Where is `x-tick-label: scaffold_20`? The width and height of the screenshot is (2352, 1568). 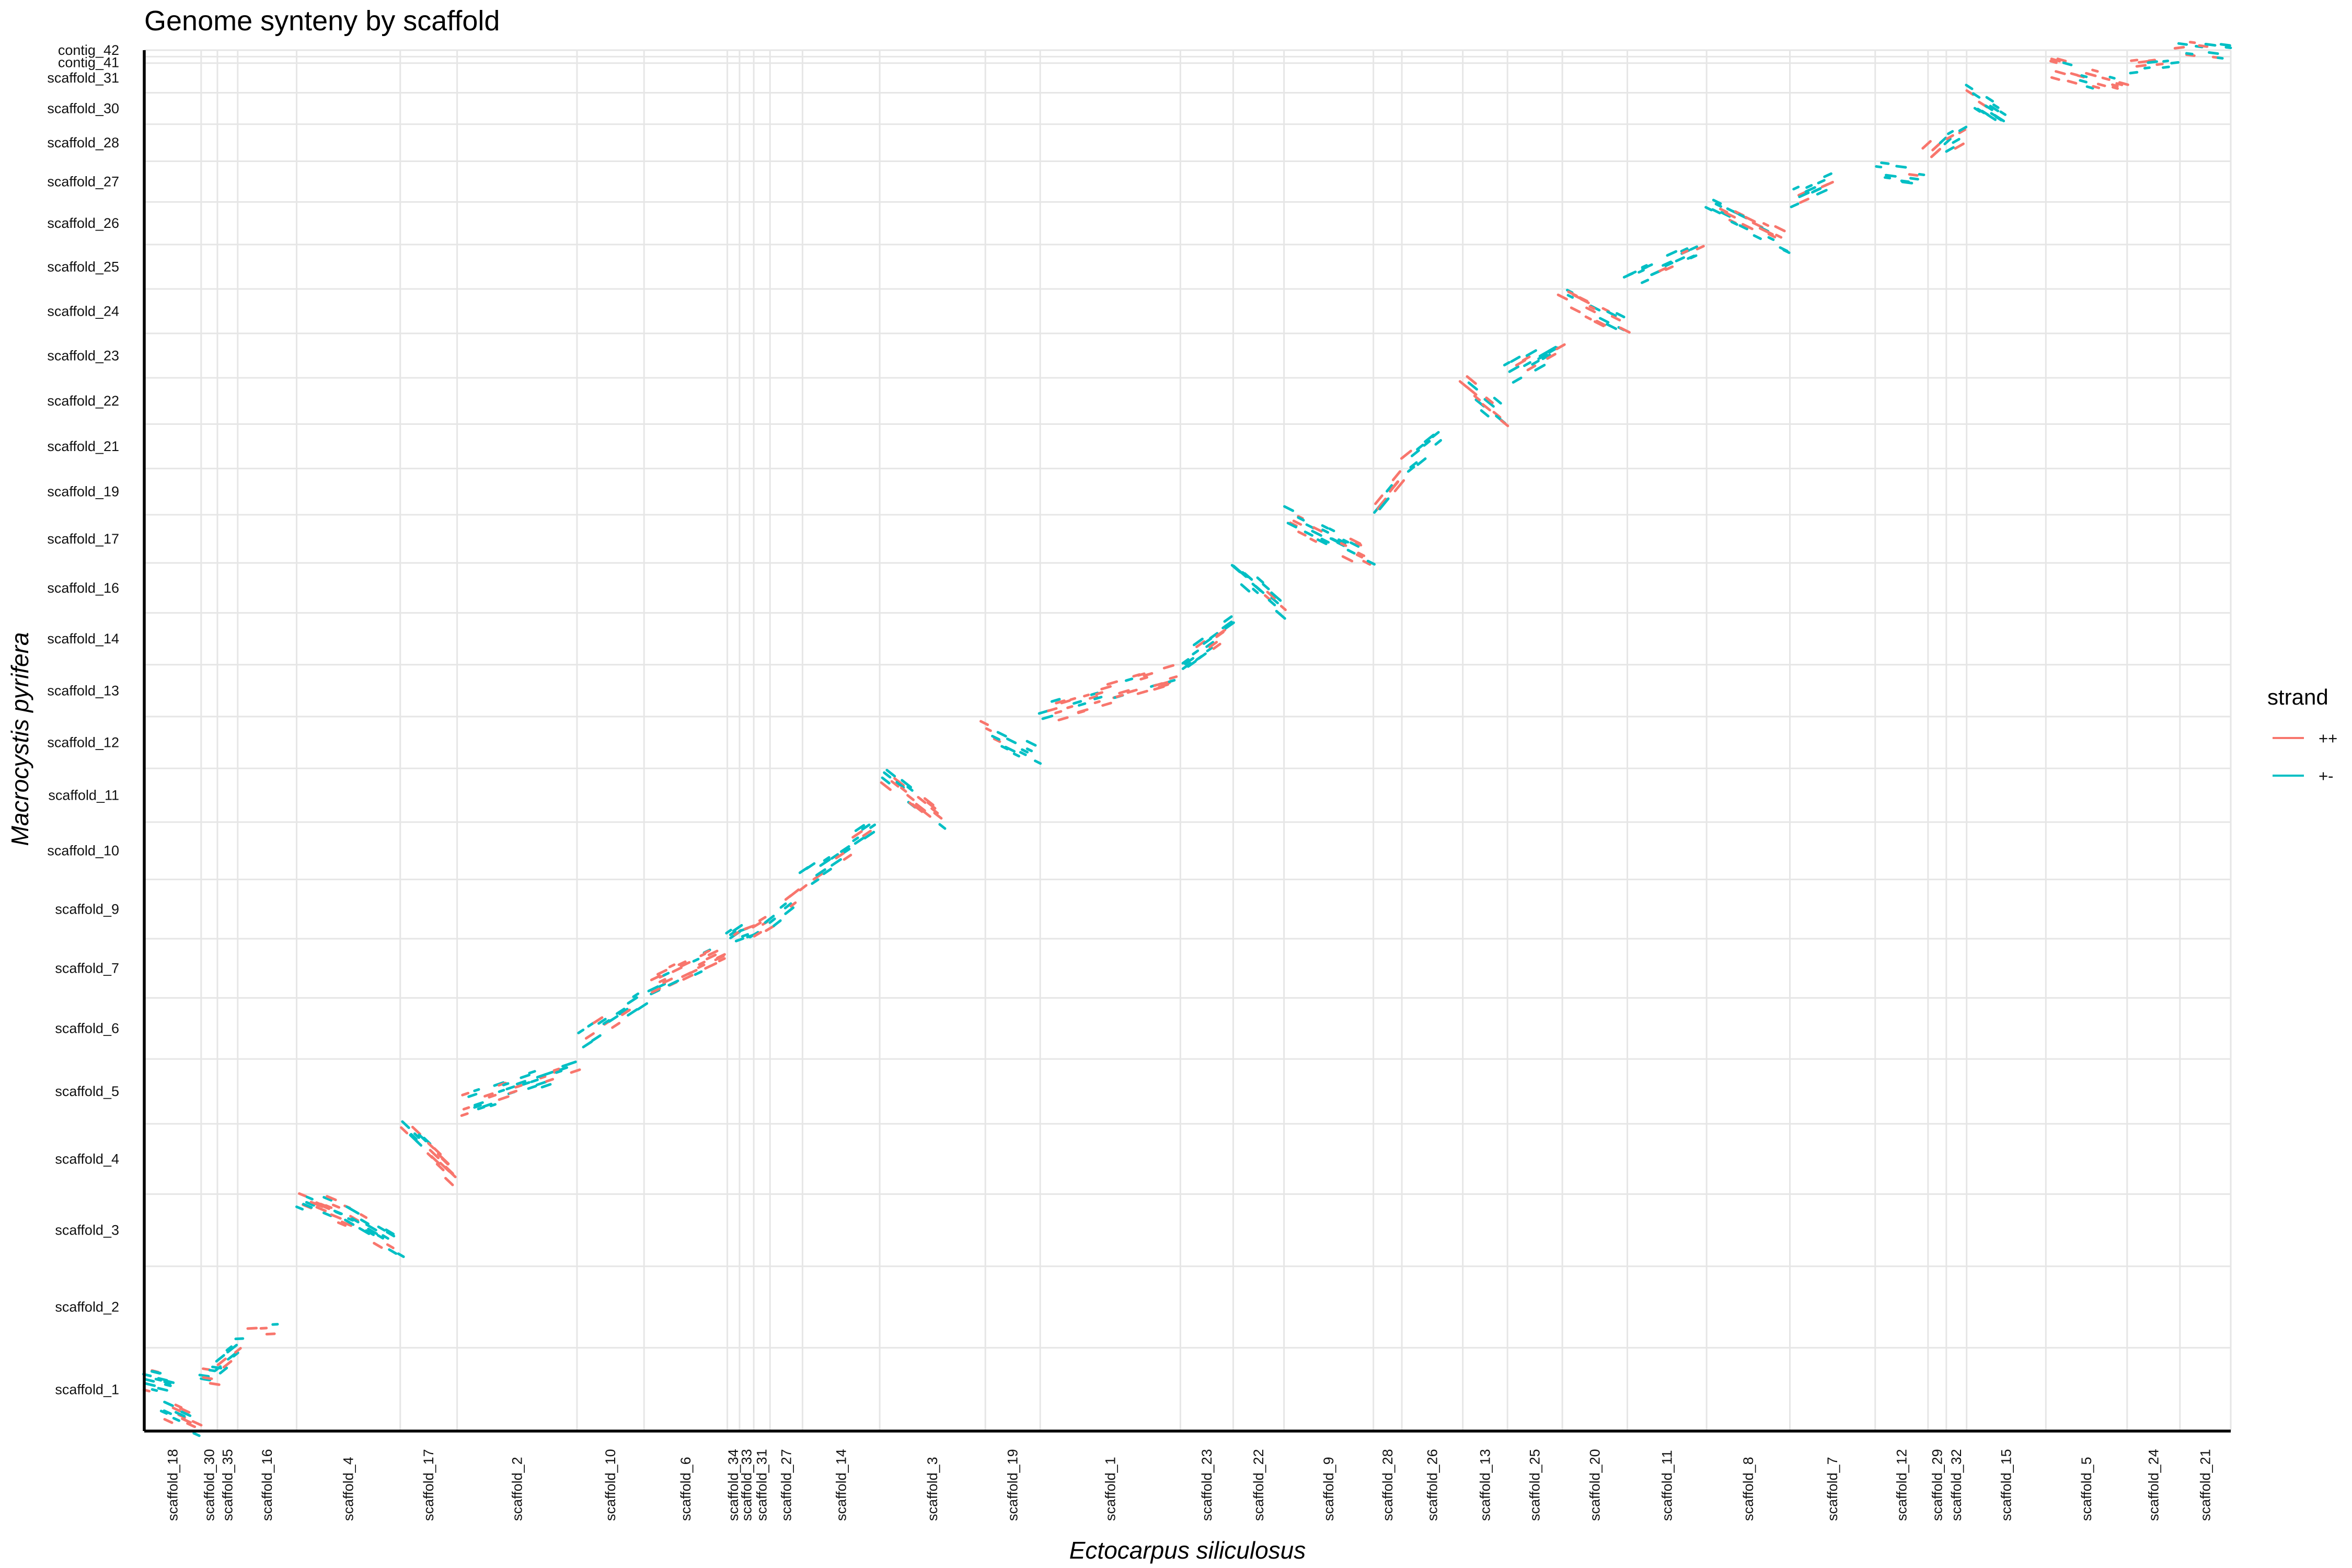
x-tick-label: scaffold_20 is located at coordinates (1594, 1485).